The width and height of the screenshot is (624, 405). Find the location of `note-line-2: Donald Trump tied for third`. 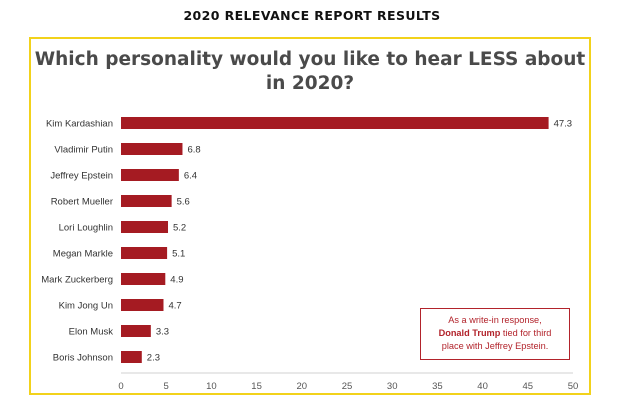

note-line-2: Donald Trump tied for third is located at coordinates (495, 333).